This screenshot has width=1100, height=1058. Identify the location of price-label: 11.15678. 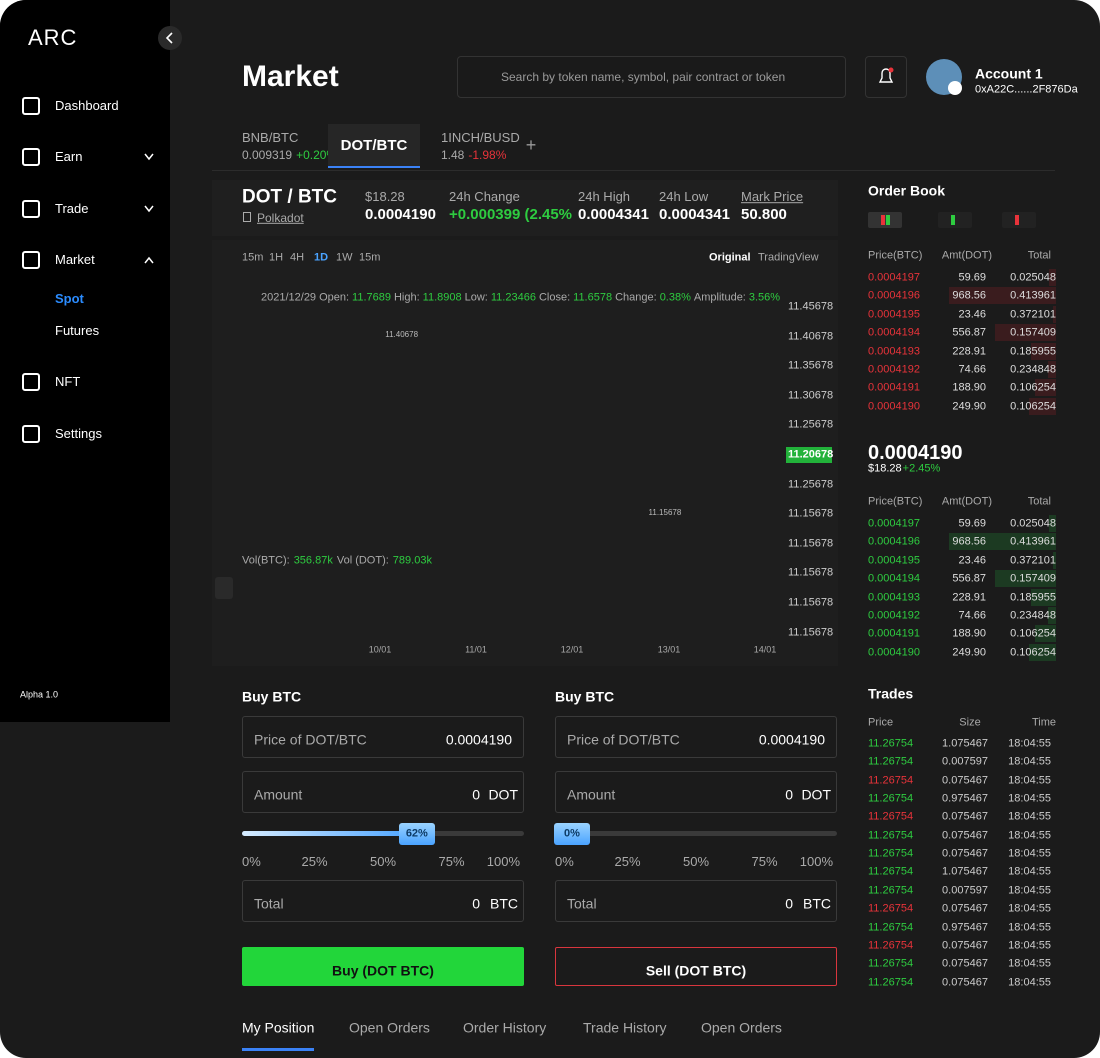
(811, 543).